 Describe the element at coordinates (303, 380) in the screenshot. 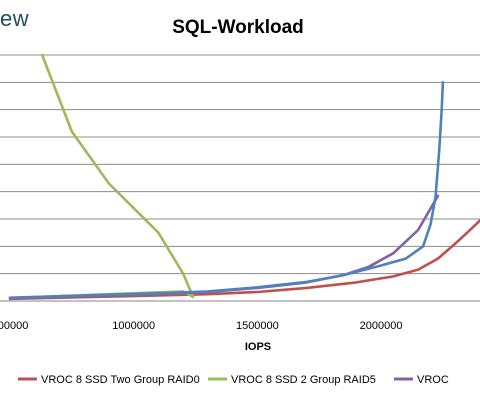

I see `legend-label-1: VROC 8 SSD 2 Group RAID5` at that location.